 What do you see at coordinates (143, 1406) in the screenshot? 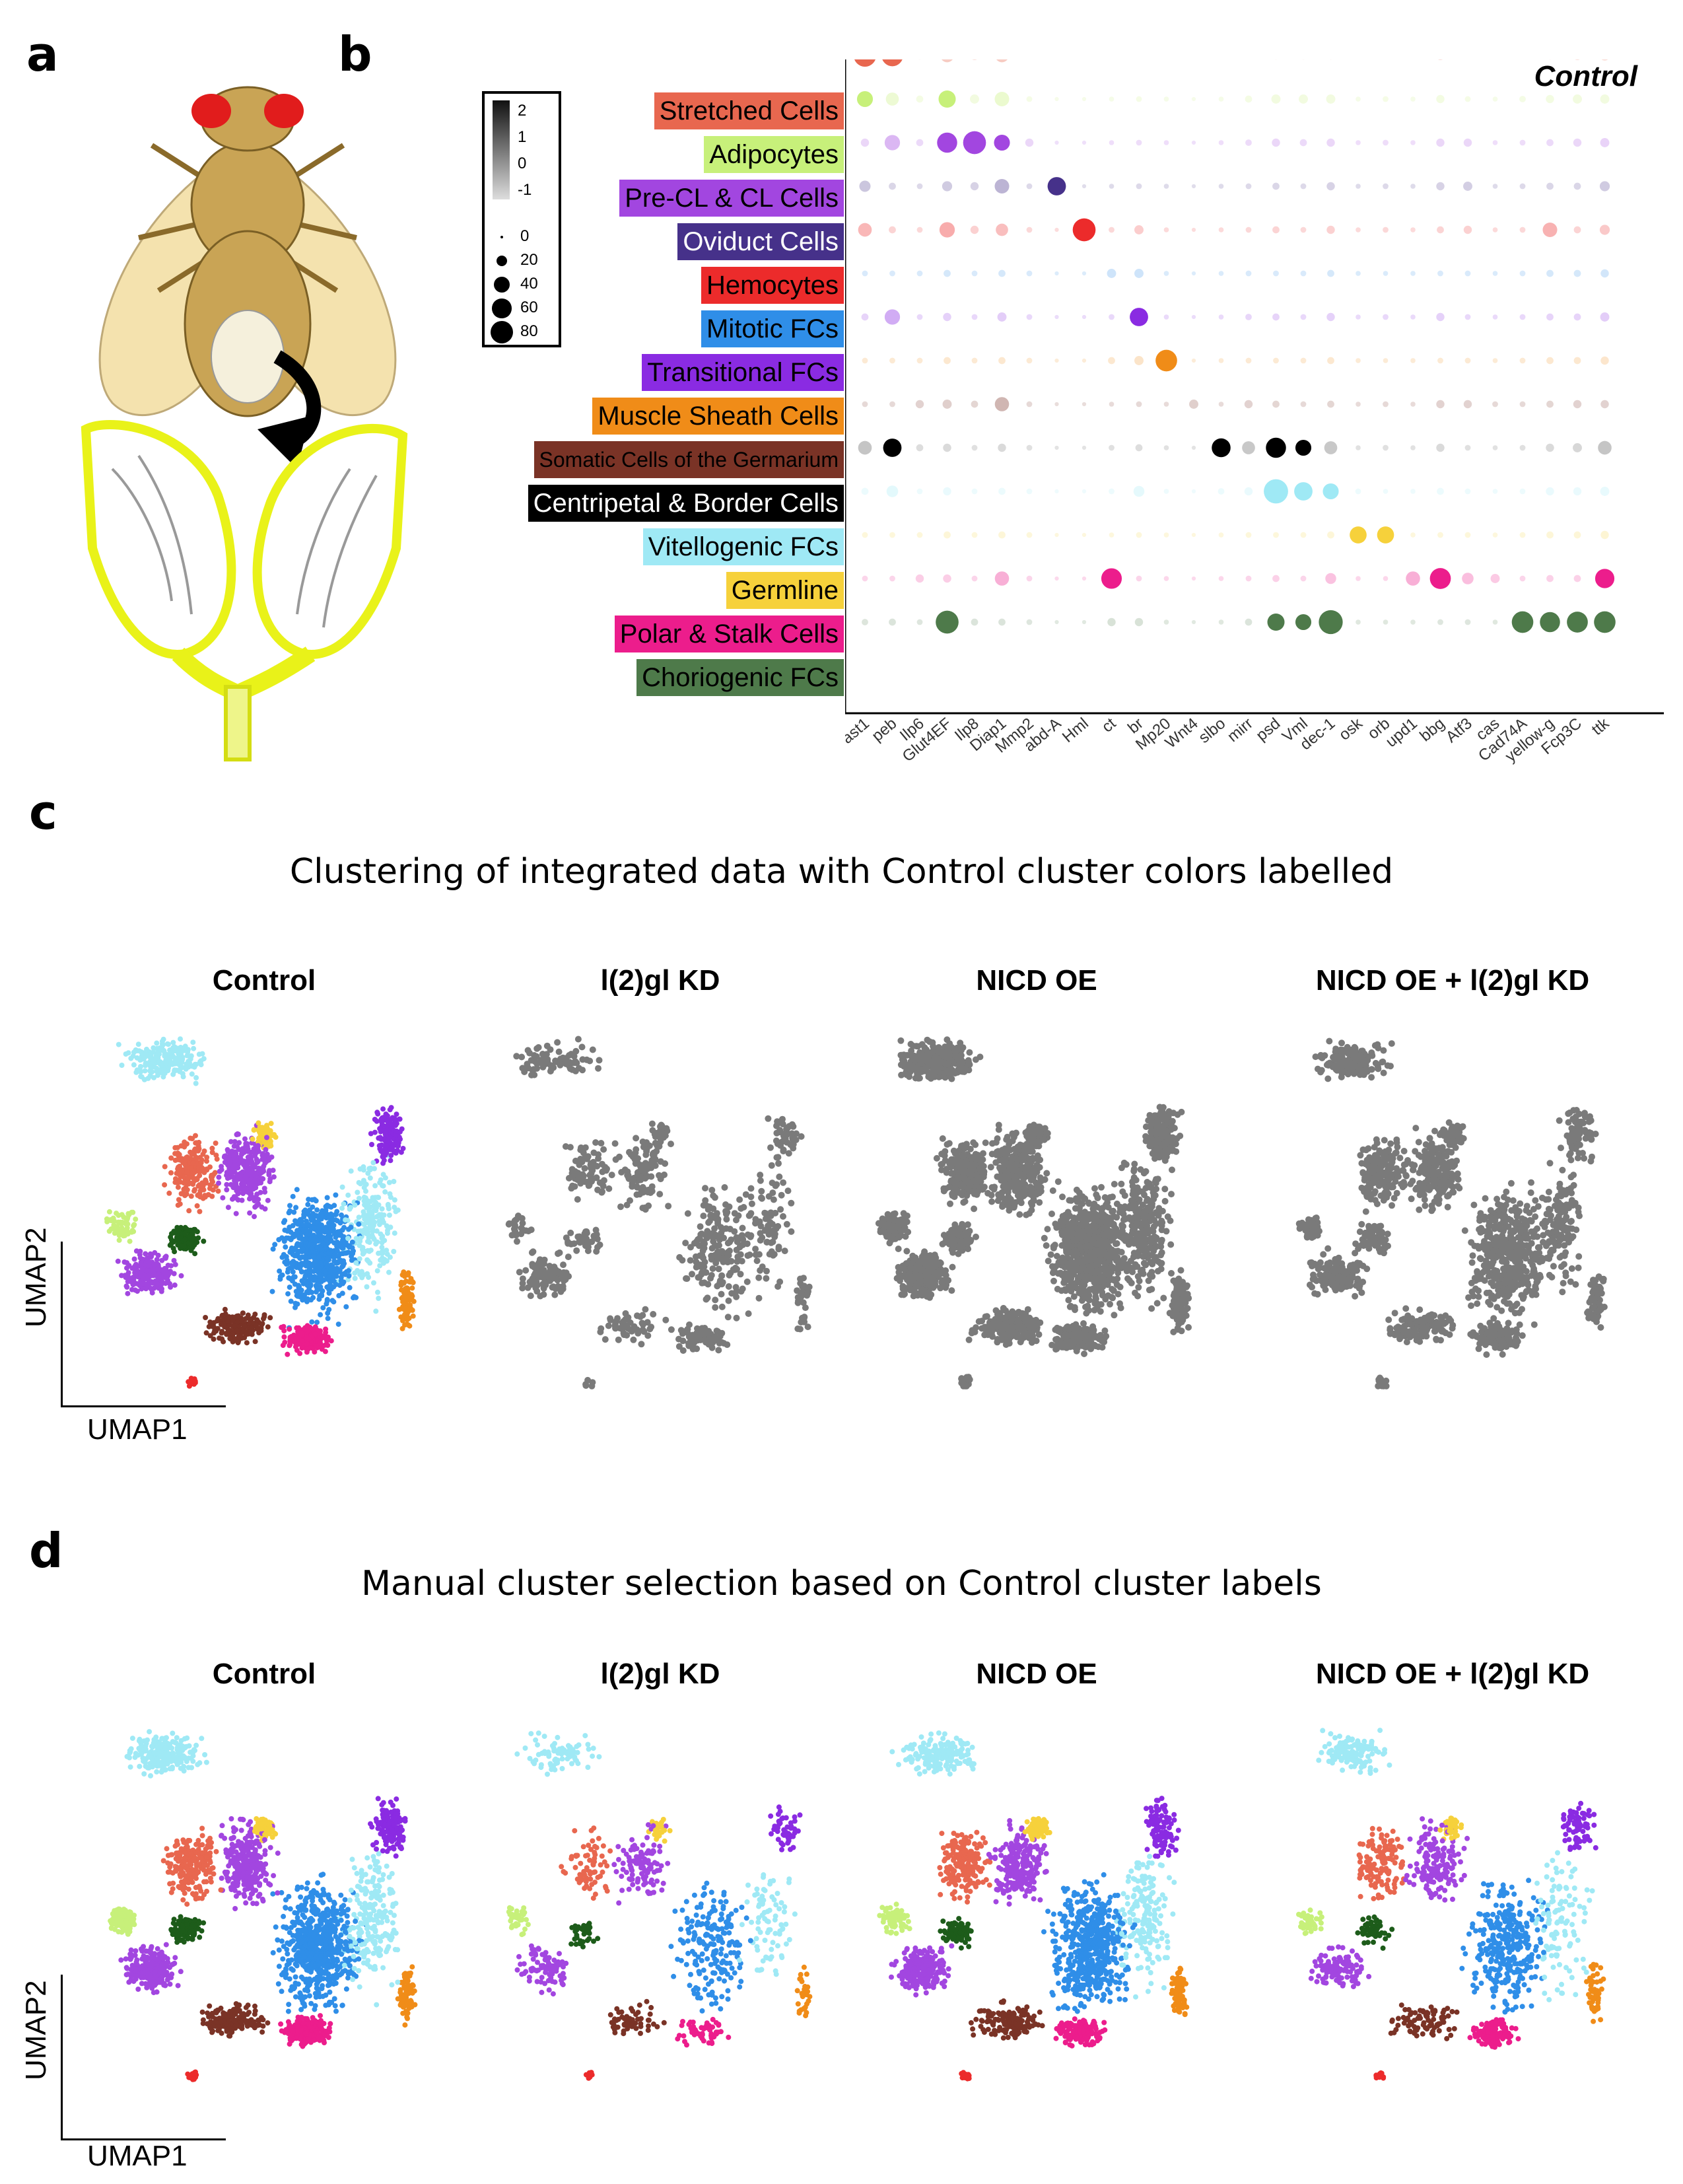
I see `umap-x-axis-line` at bounding box center [143, 1406].